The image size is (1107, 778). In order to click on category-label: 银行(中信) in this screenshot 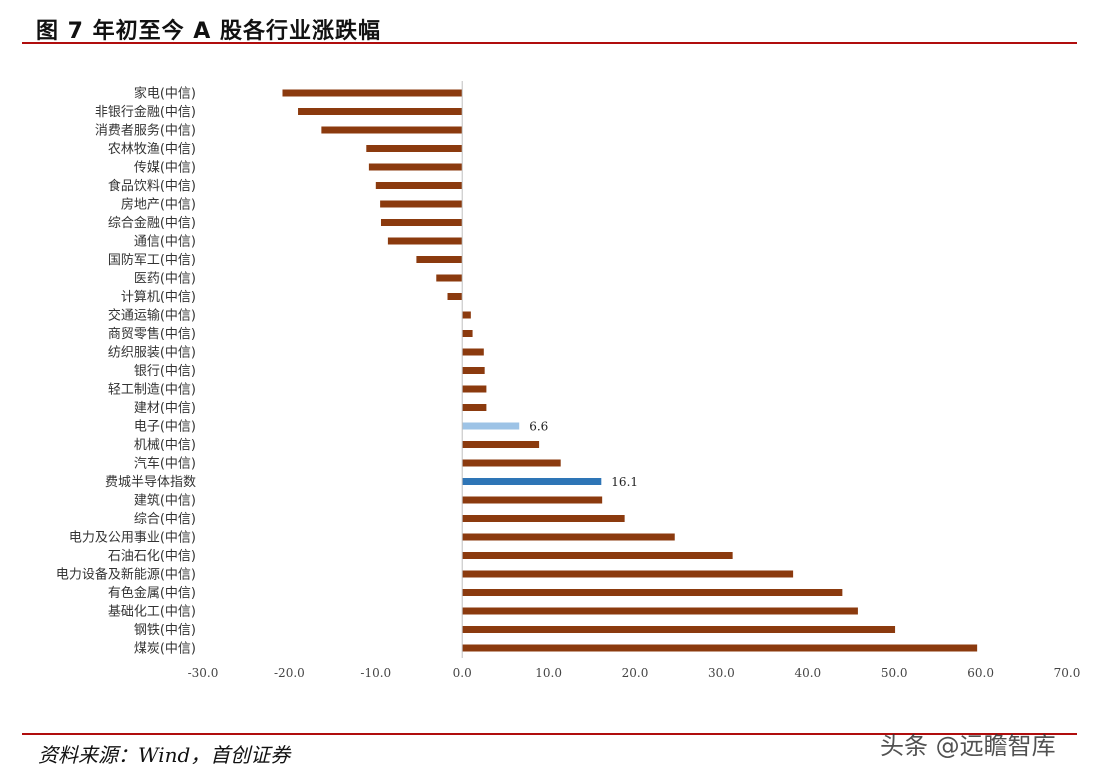, I will do `click(165, 371)`.